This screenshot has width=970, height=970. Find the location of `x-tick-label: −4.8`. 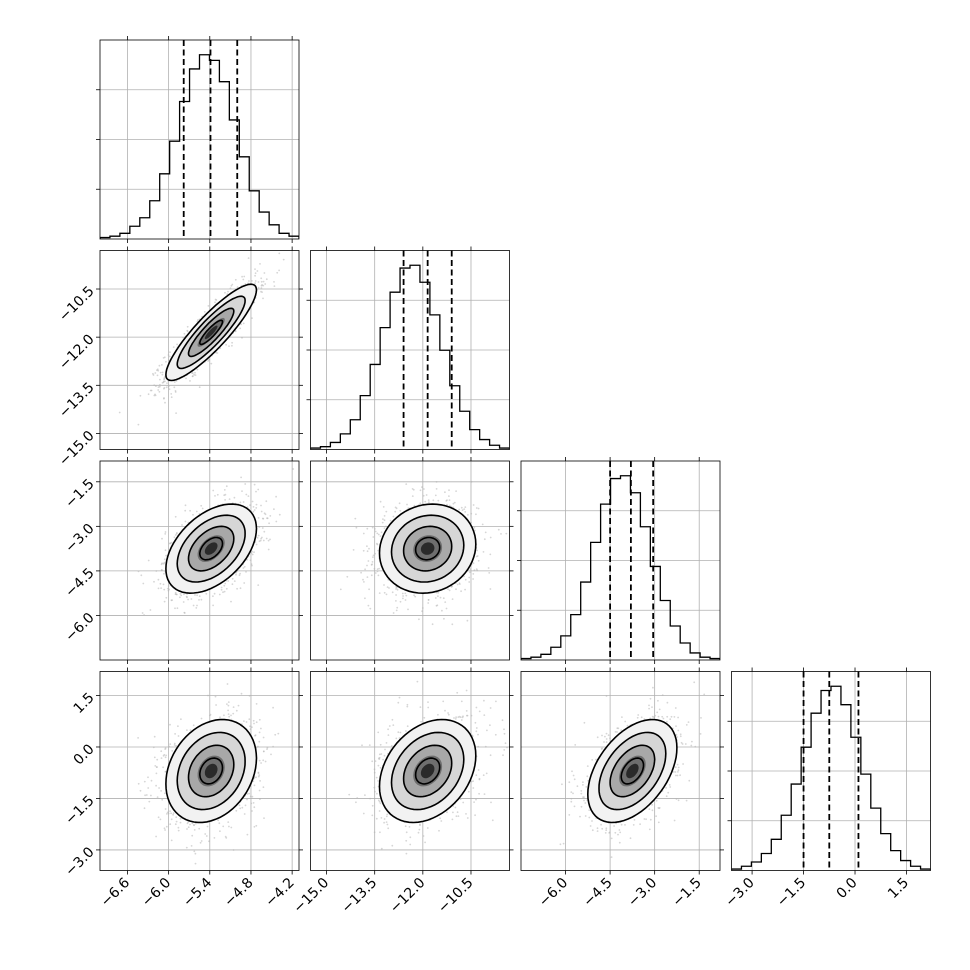

x-tick-label: −4.8 is located at coordinates (238, 892).